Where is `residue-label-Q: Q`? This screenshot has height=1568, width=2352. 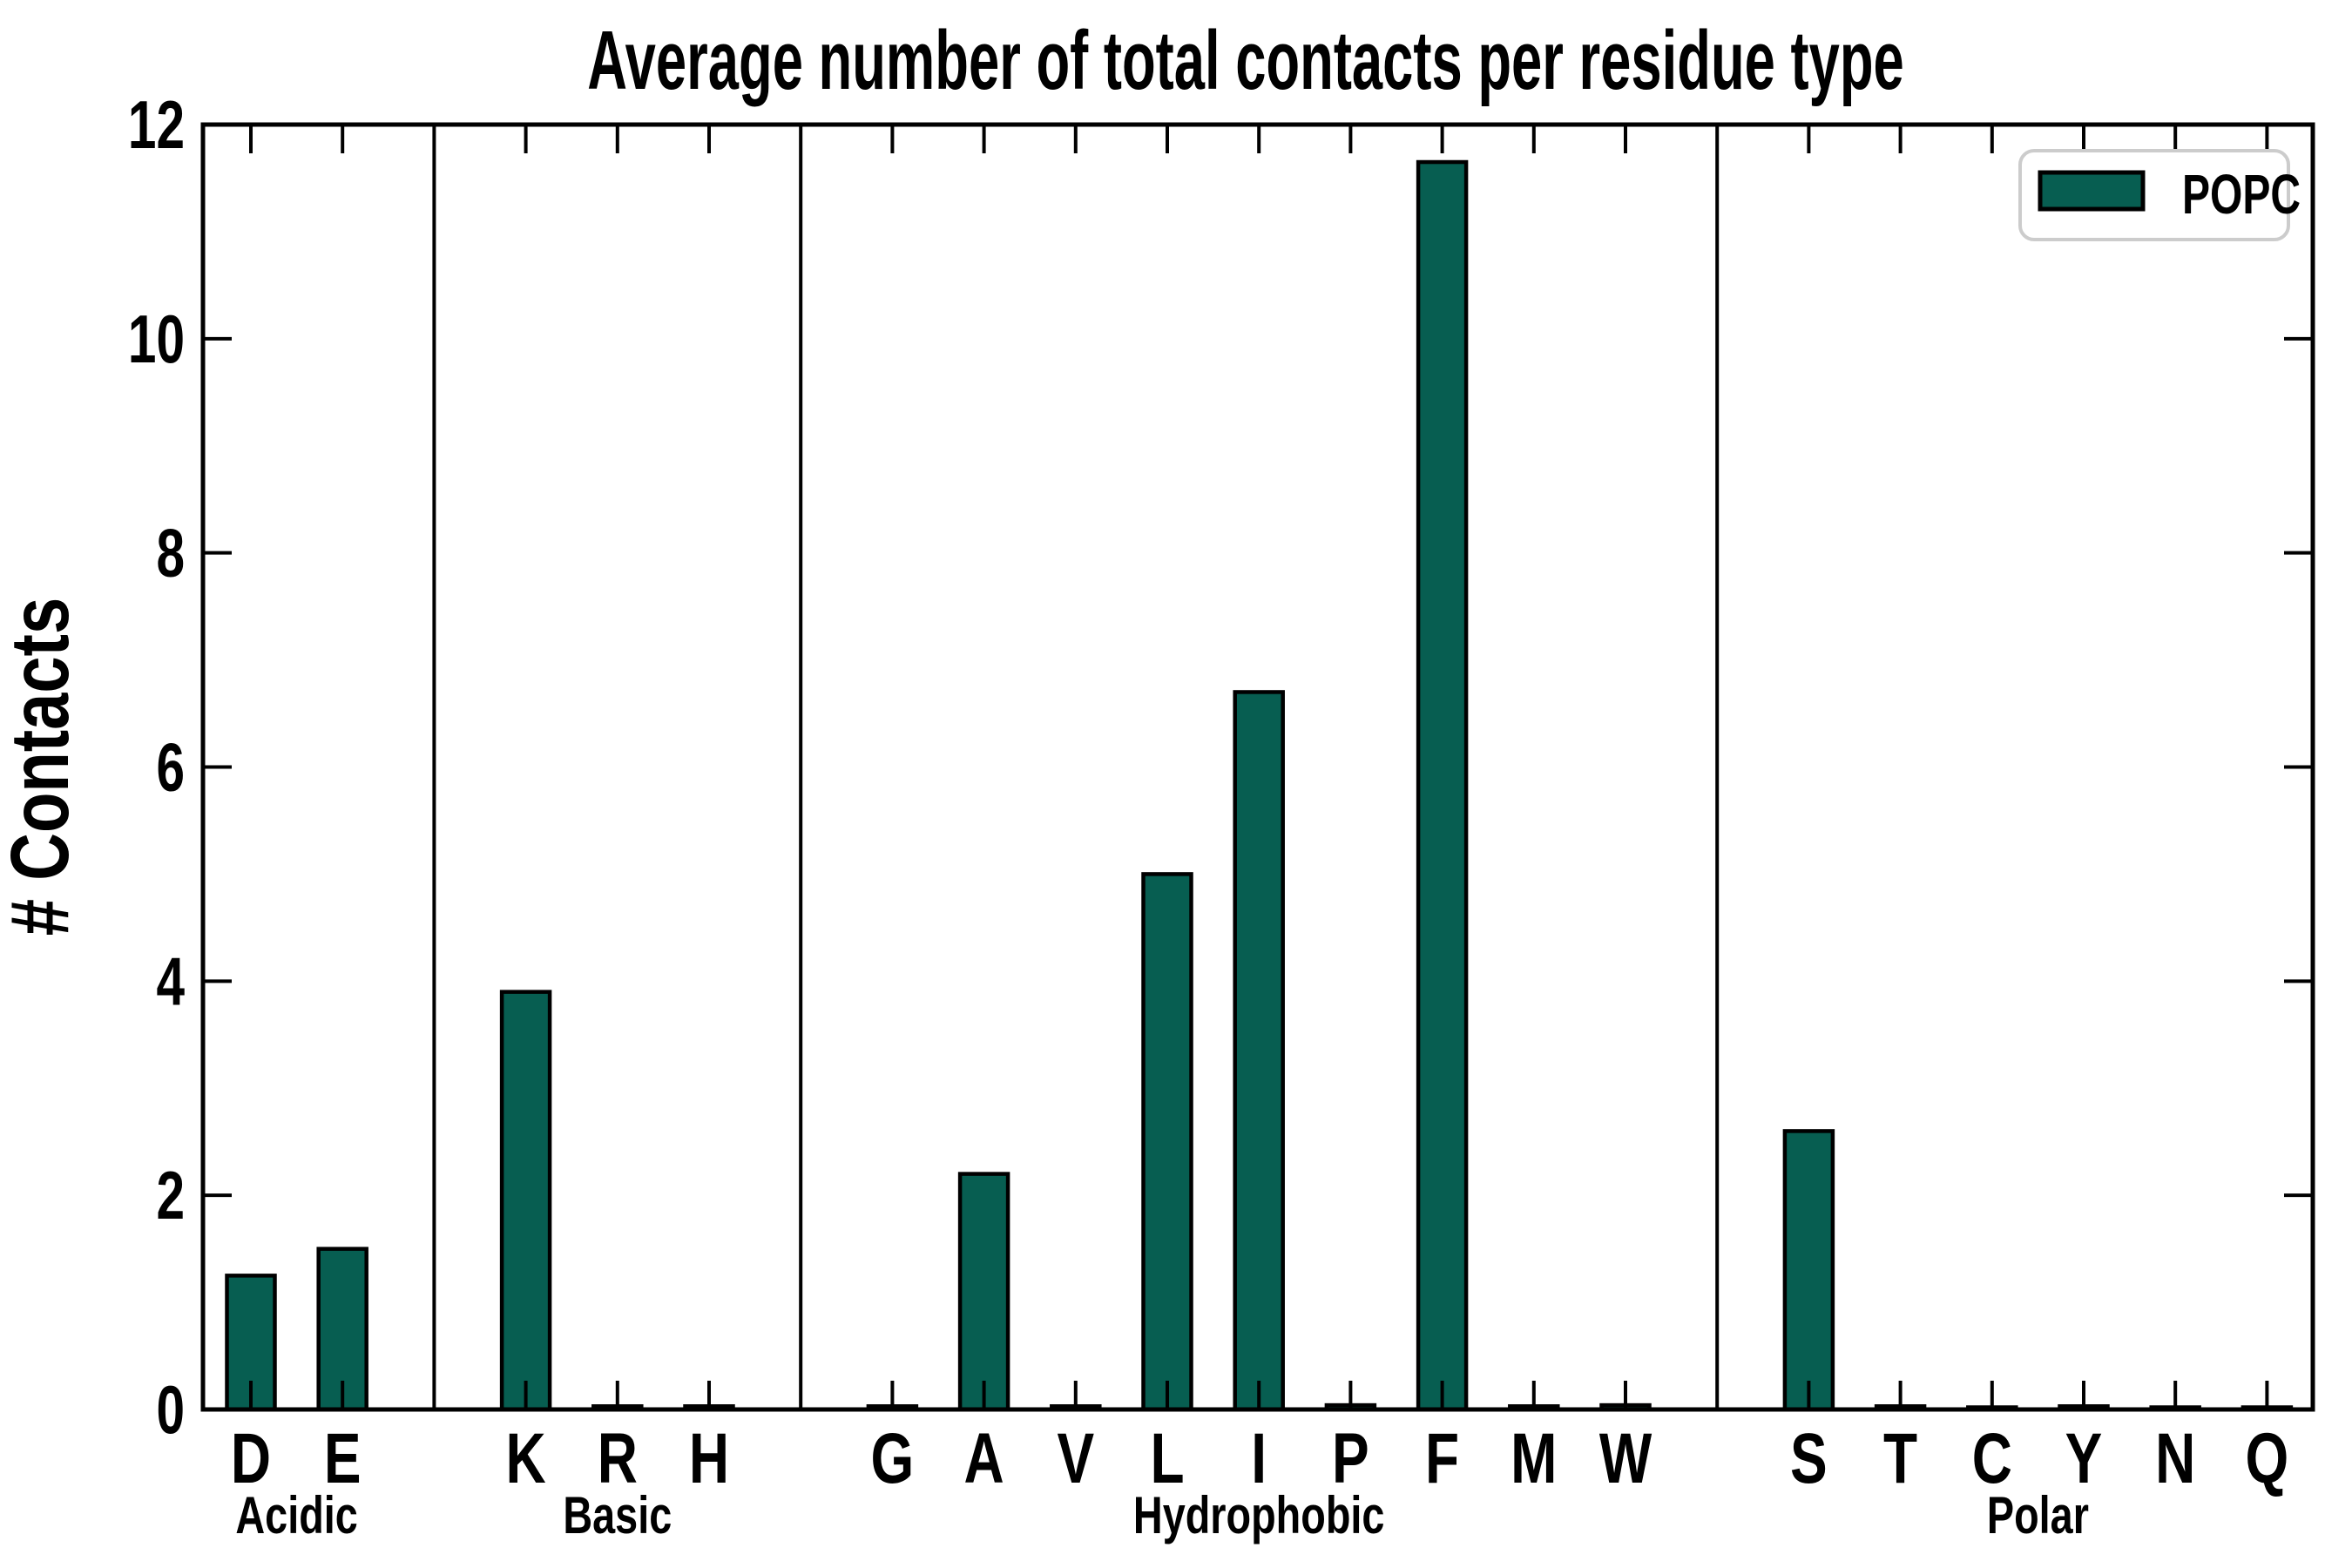
residue-label-Q: Q is located at coordinates (2268, 1457).